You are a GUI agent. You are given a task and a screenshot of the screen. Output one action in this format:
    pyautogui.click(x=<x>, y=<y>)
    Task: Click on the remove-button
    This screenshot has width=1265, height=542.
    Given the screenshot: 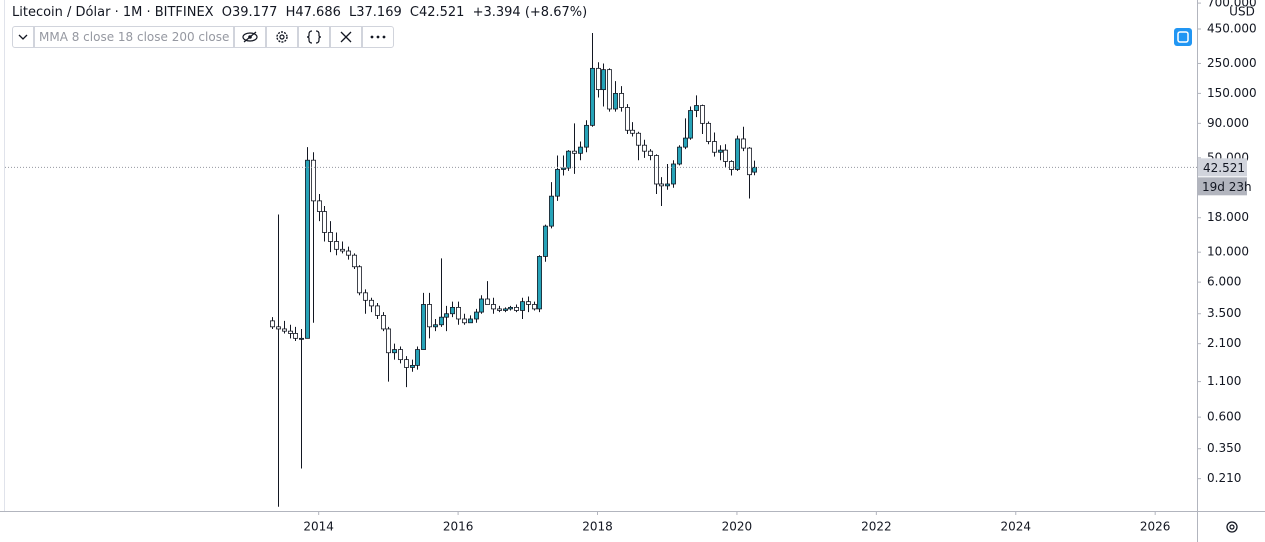 What is the action you would take?
    pyautogui.click(x=346, y=37)
    